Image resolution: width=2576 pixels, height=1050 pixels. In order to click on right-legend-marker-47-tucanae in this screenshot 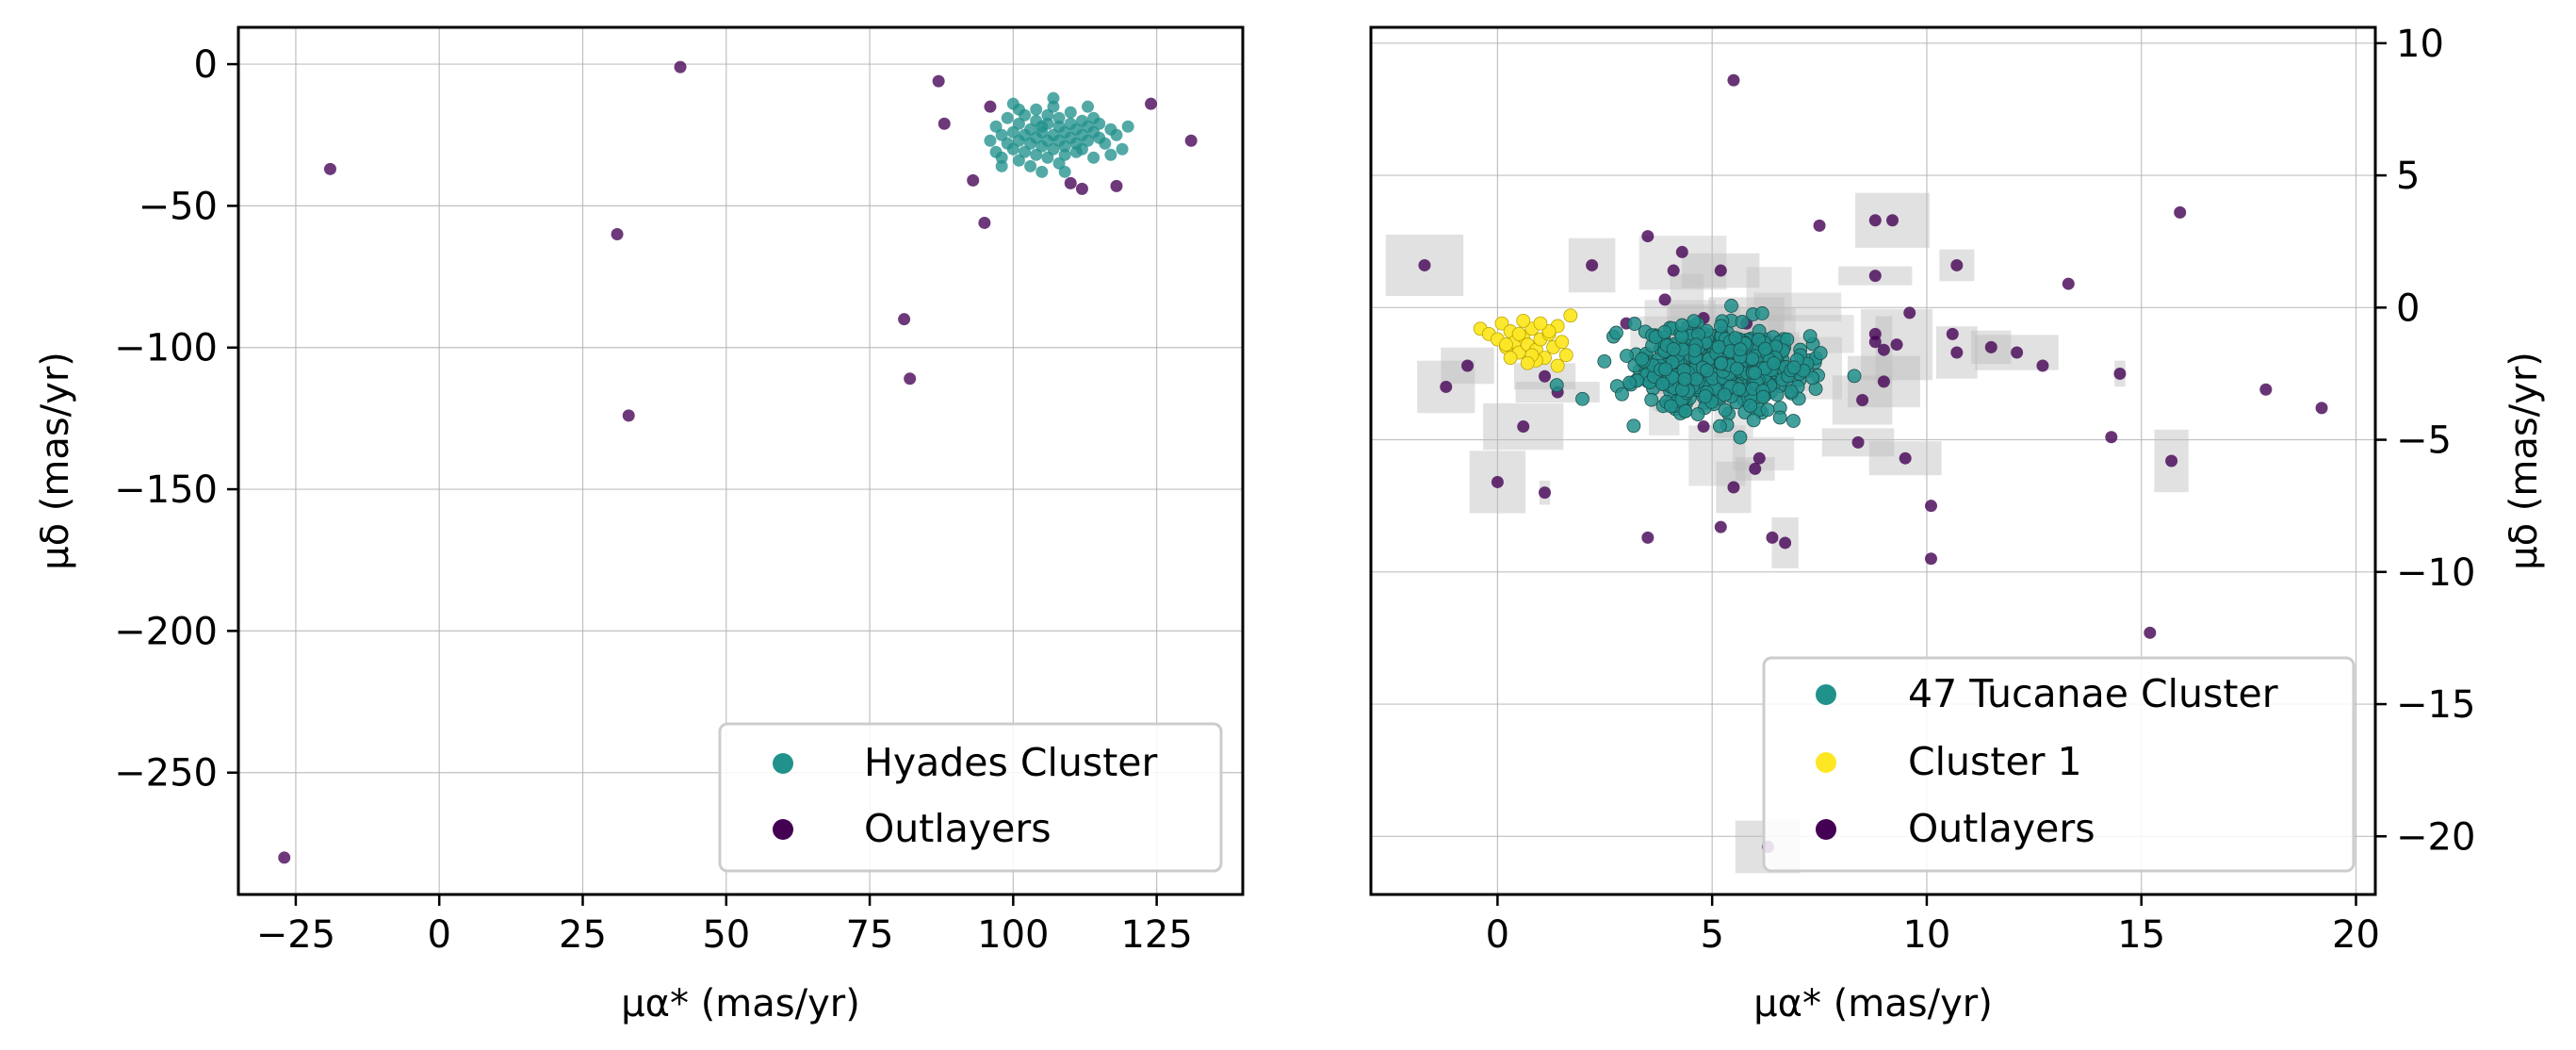, I will do `click(1826, 694)`.